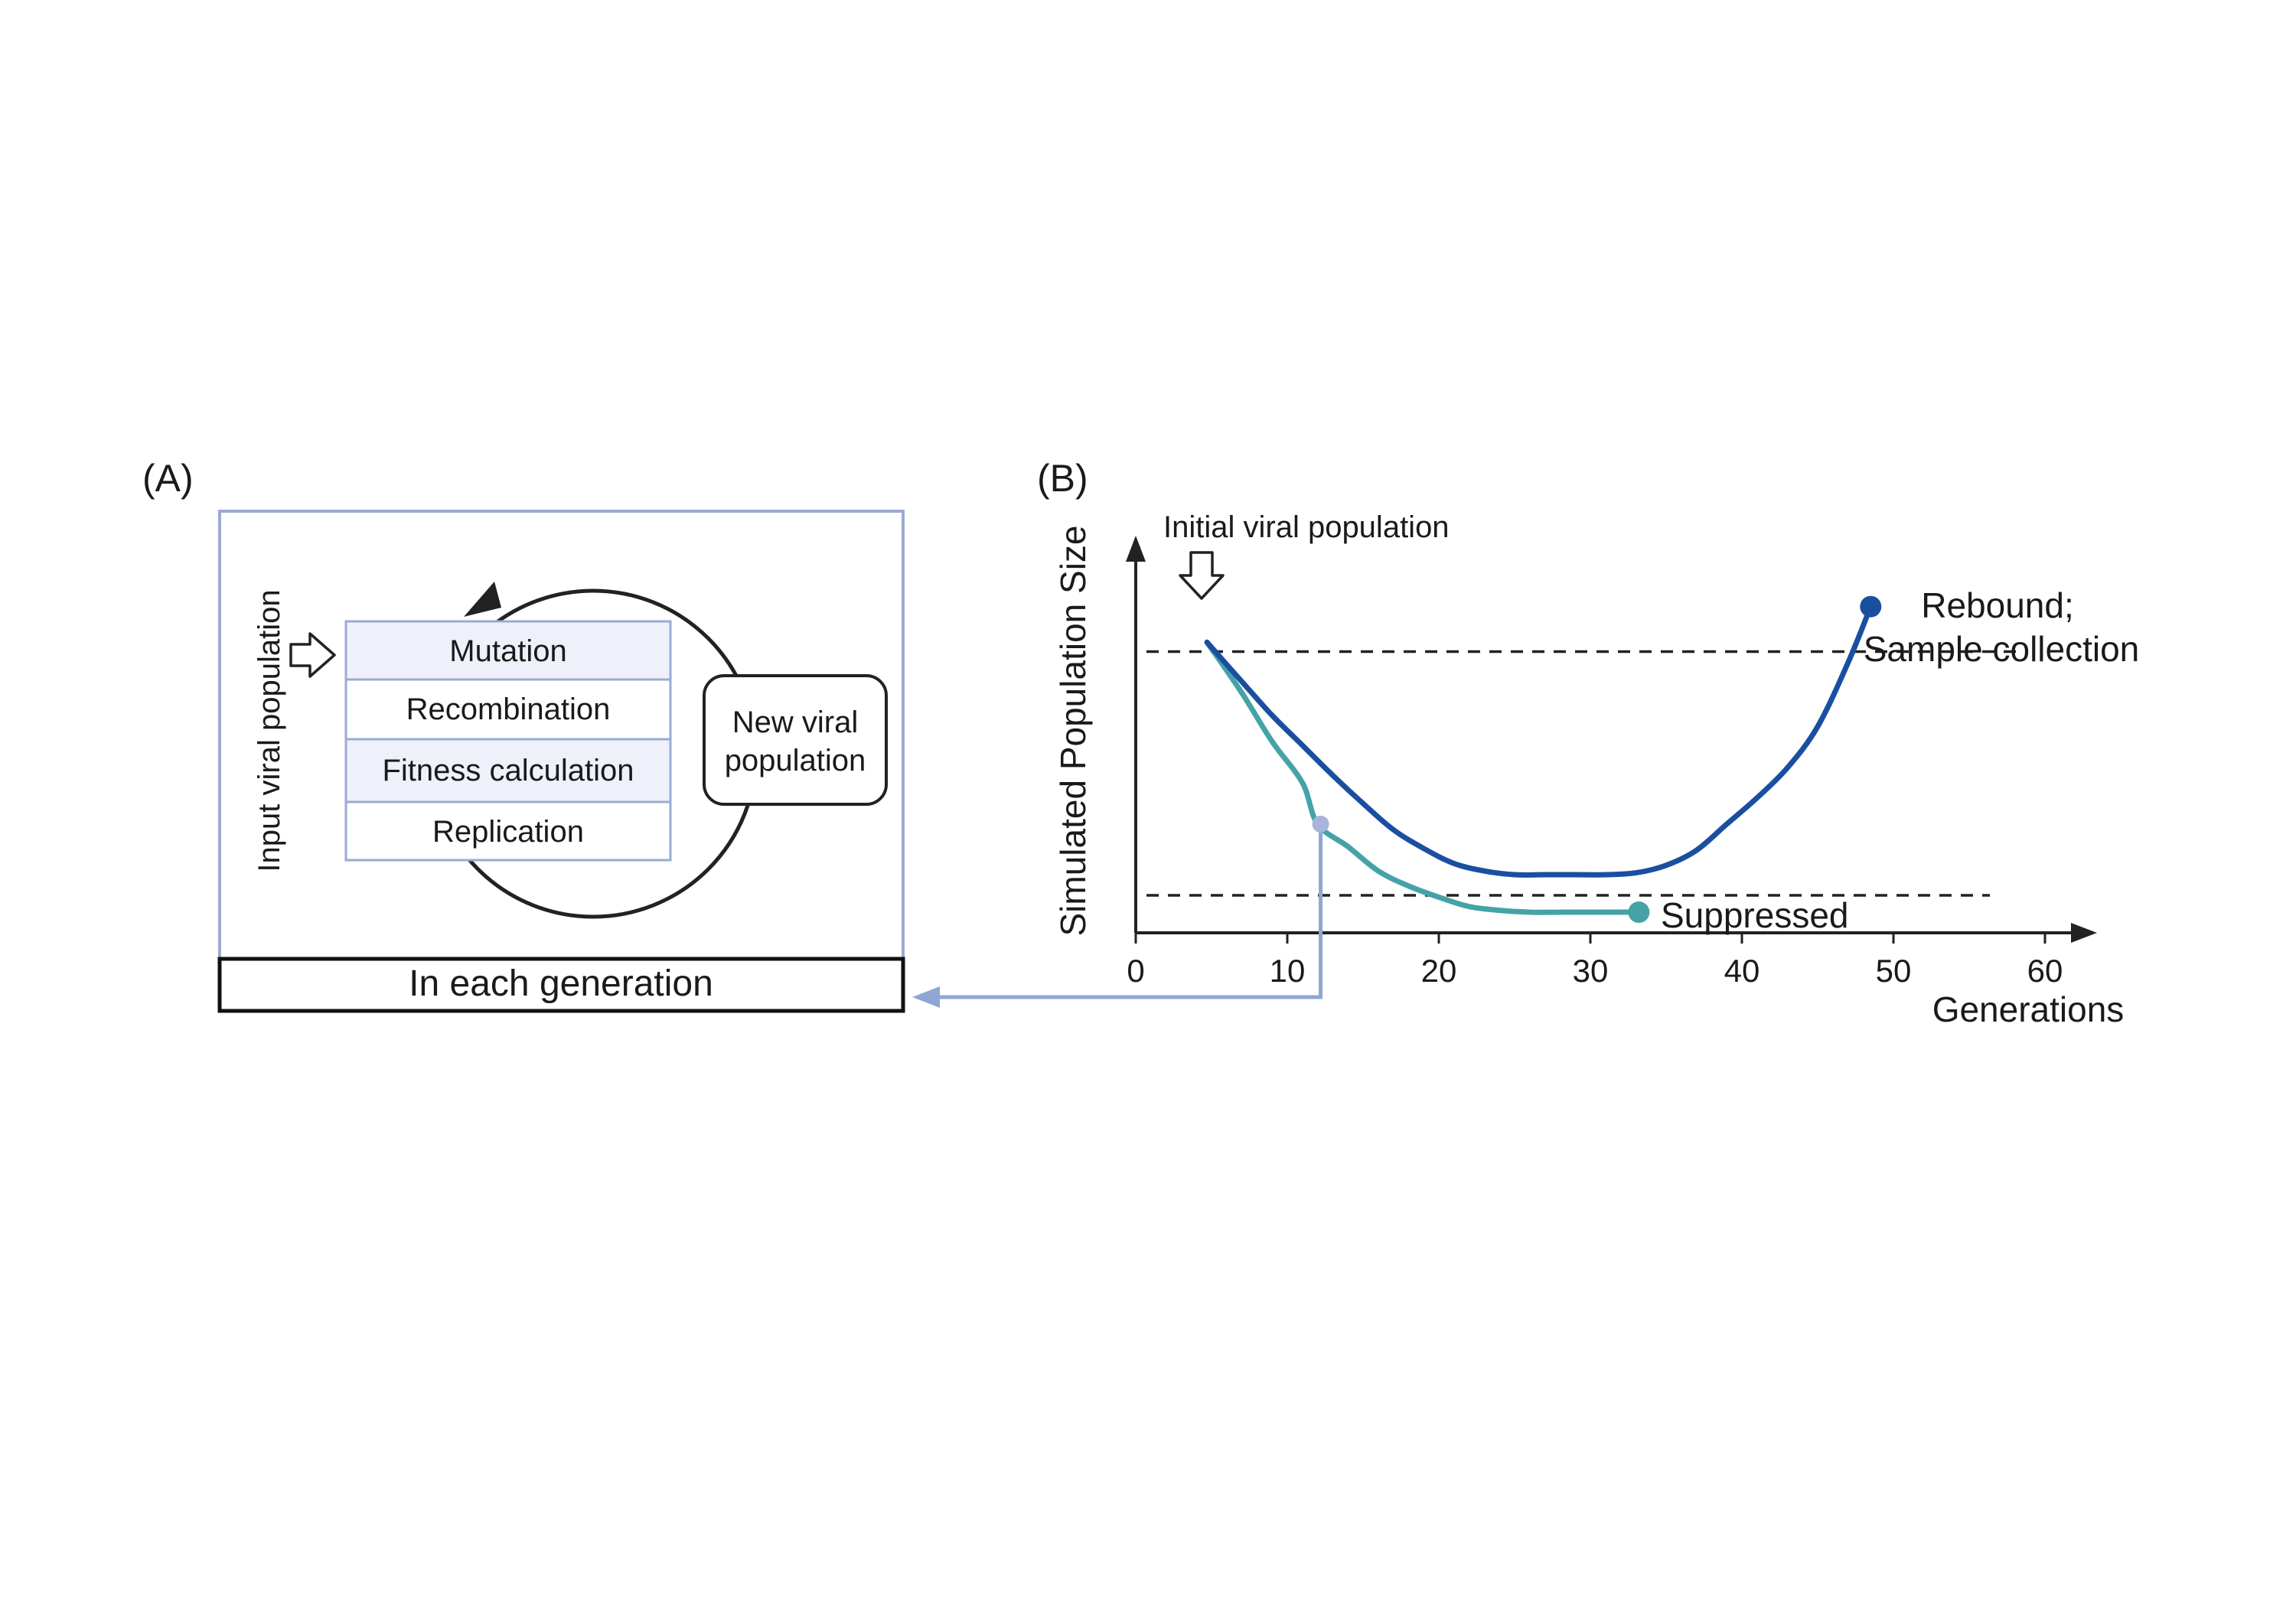 The height and width of the screenshot is (1607, 2296). I want to click on y-axis-arrowhead-icon, so click(1136, 549).